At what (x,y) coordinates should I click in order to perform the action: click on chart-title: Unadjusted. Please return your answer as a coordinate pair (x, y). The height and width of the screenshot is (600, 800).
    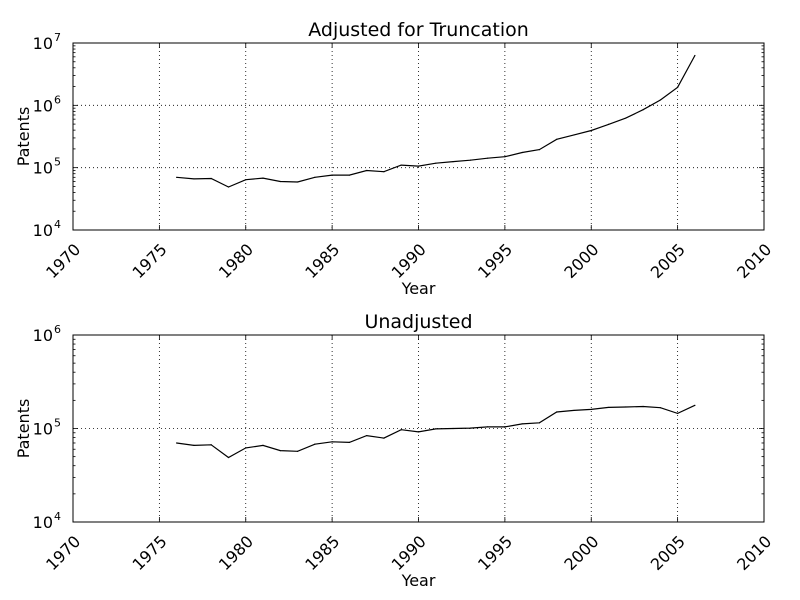
    Looking at the image, I should click on (418, 322).